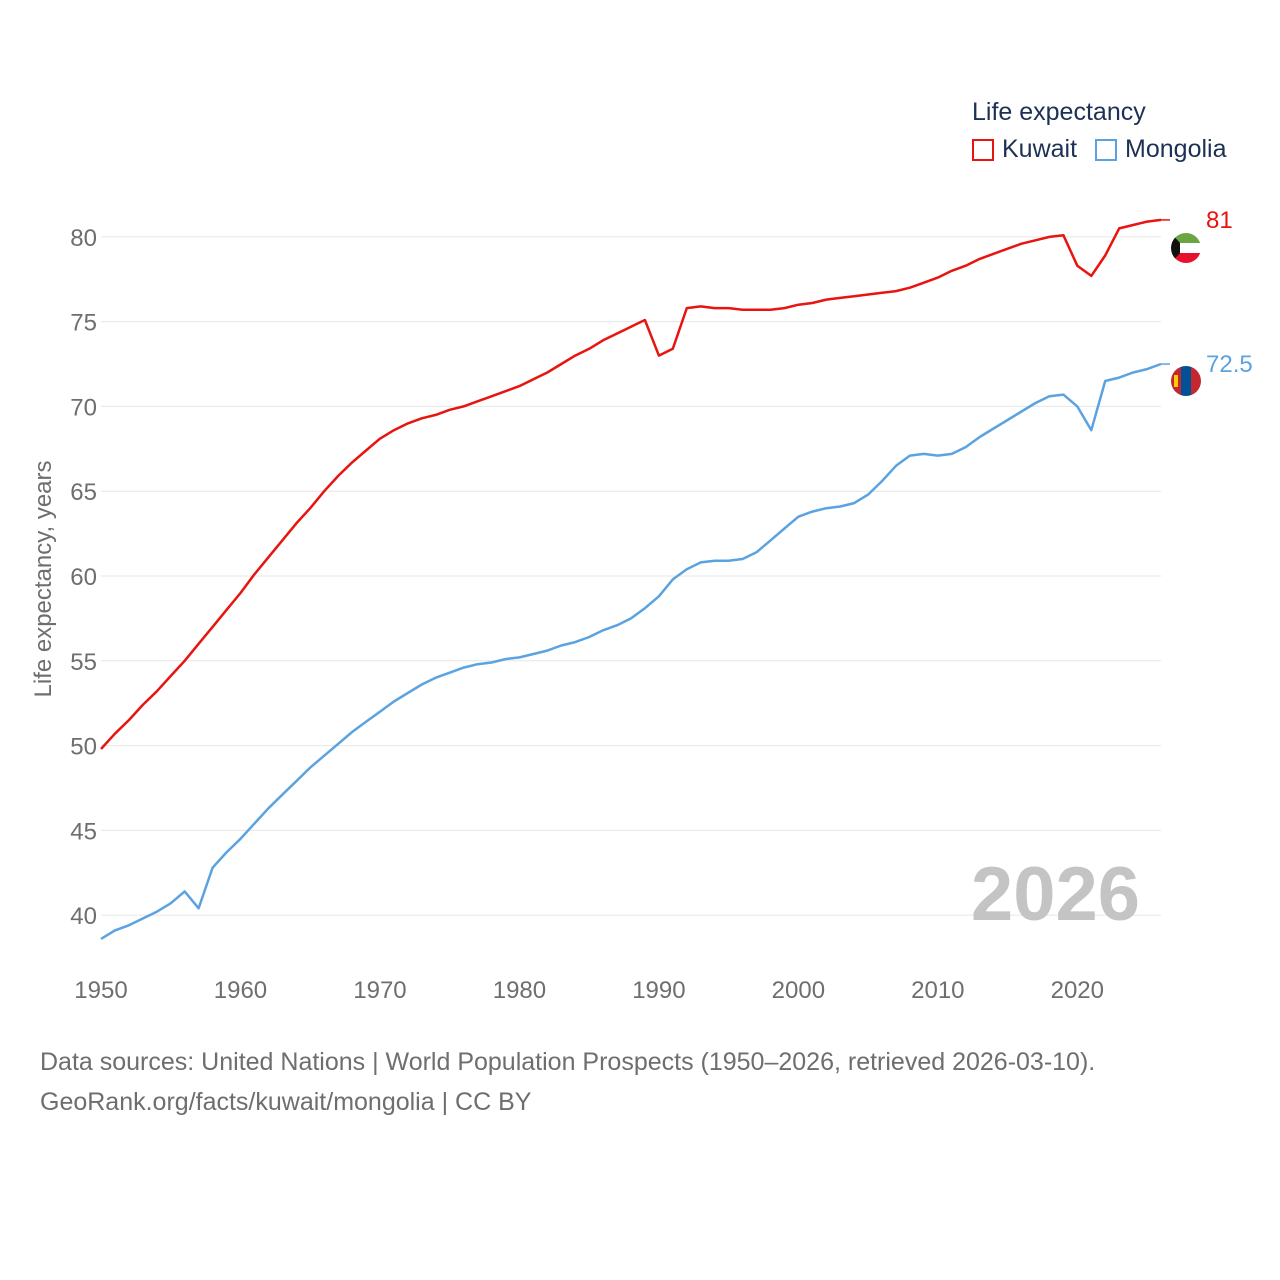 This screenshot has width=1280, height=1280. What do you see at coordinates (589, 990) in the screenshot?
I see `x-axis-ticks: 1950 1960 1970 1980 1990 2000 2010 2020` at bounding box center [589, 990].